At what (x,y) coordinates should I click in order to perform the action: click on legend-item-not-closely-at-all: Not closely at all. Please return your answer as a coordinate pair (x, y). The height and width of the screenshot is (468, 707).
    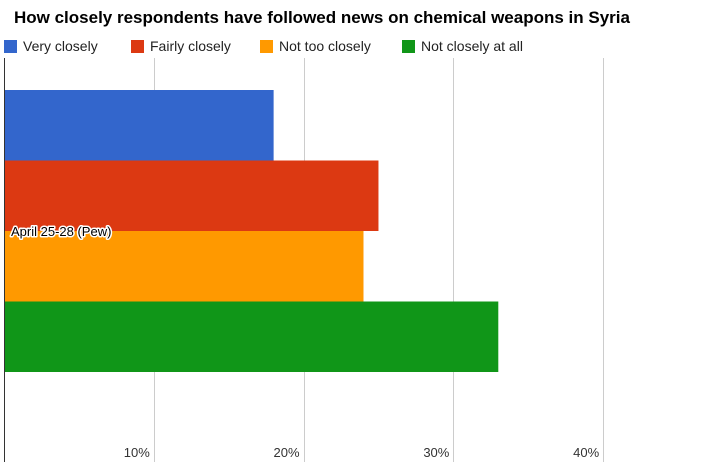
    Looking at the image, I should click on (462, 46).